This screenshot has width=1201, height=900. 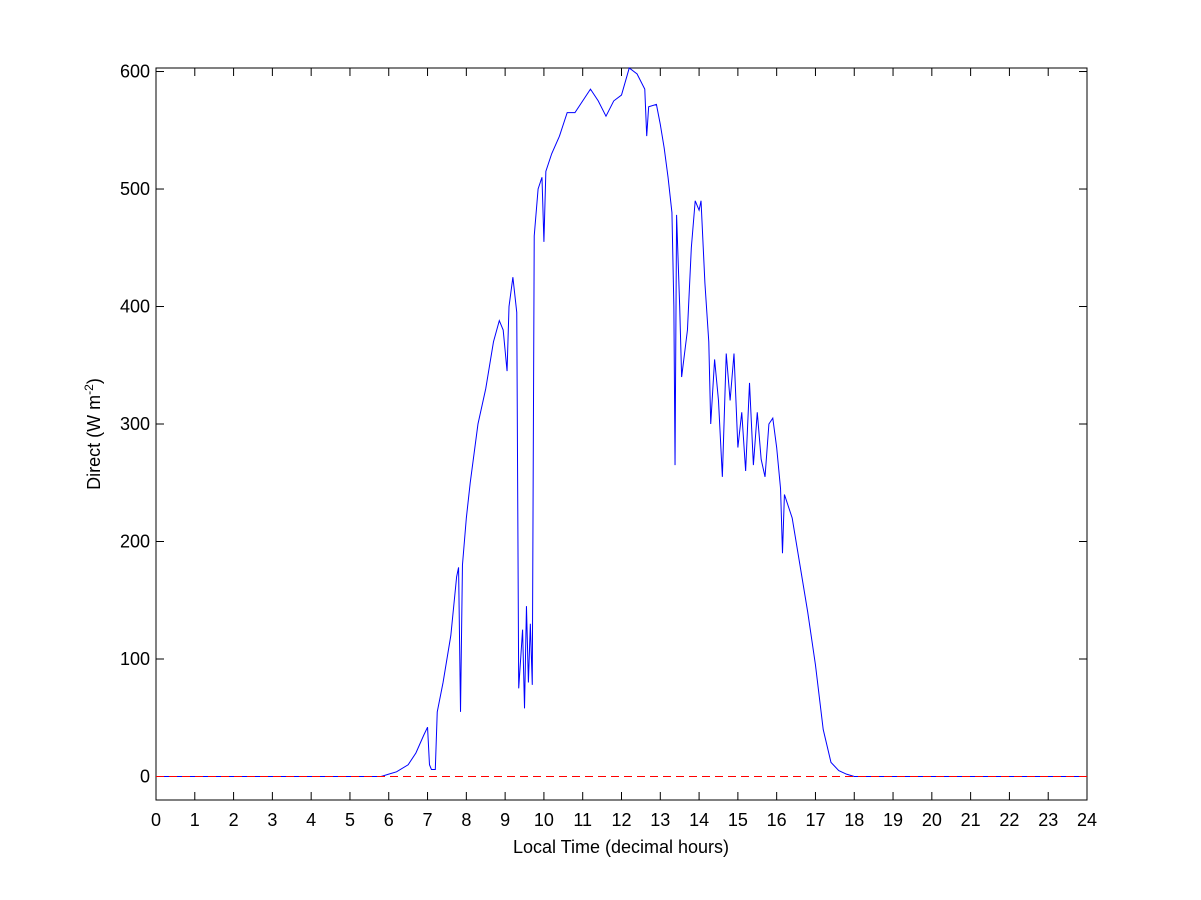 I want to click on x-axis-label: Local Time (decimal hours), so click(x=621, y=847).